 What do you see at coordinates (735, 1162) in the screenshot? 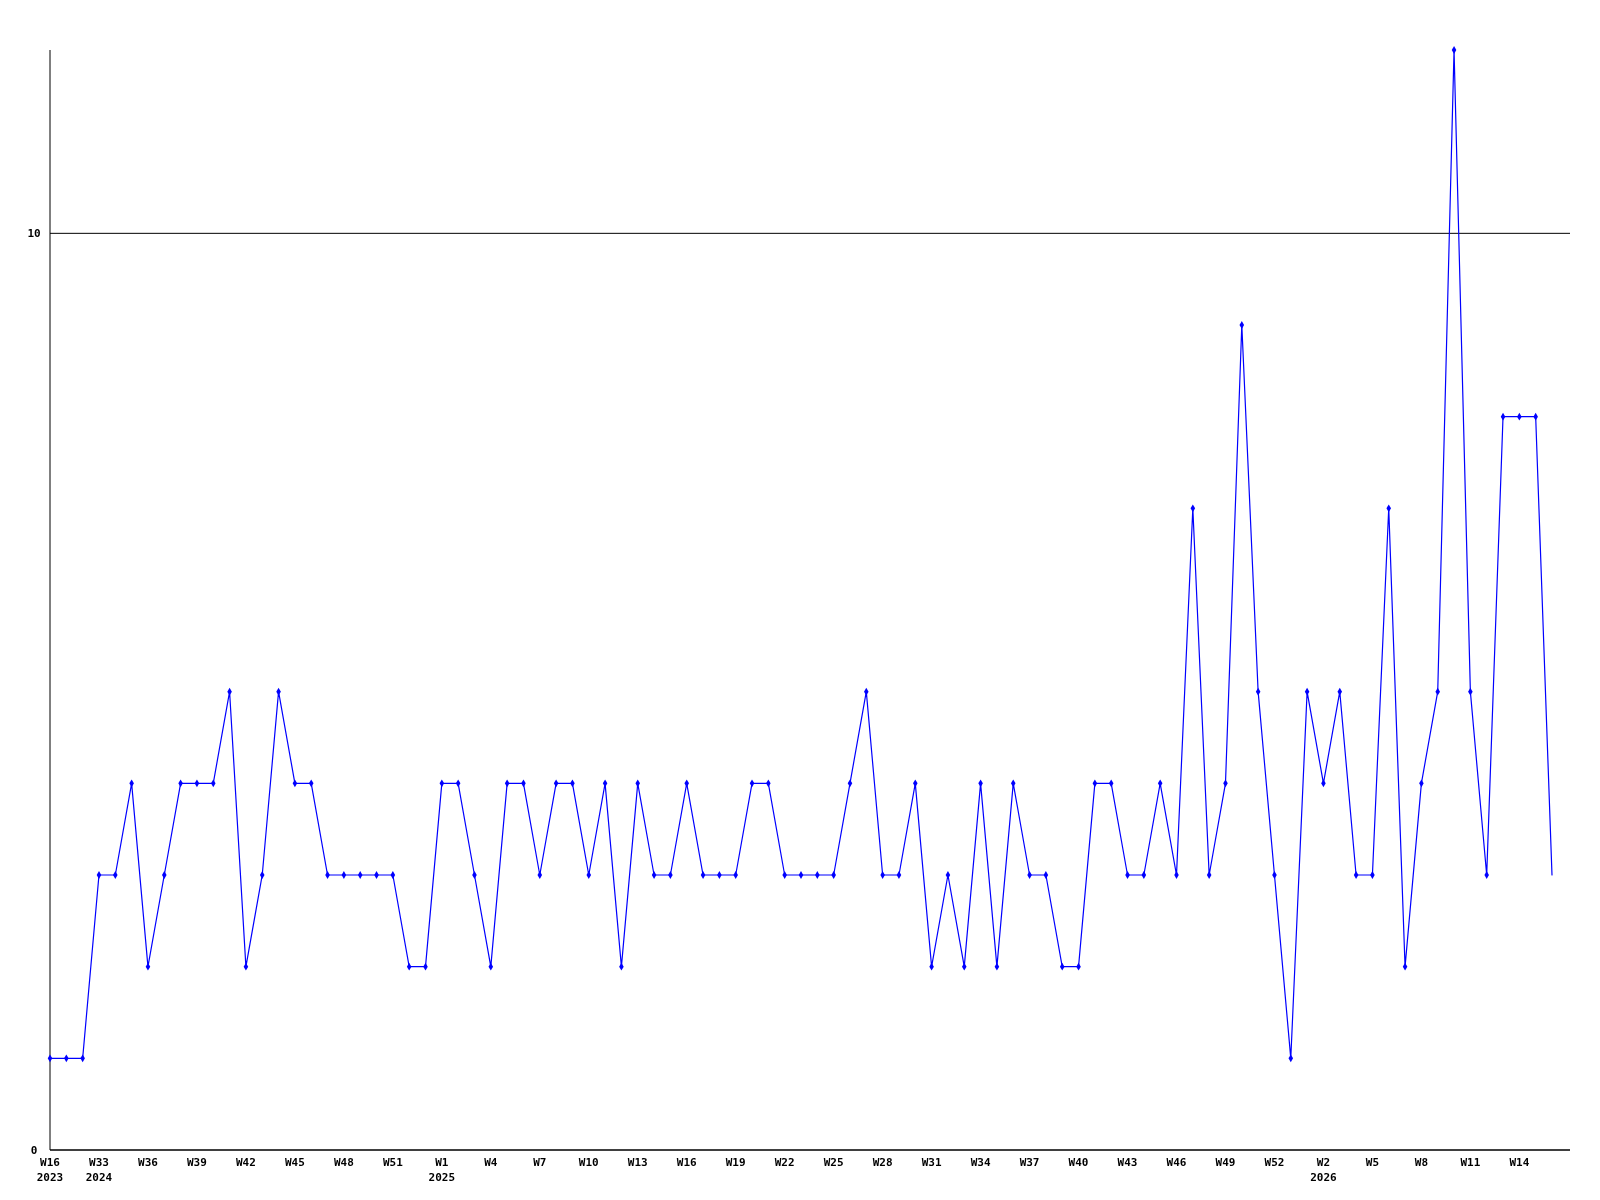
I see `x-tick-label: W19` at bounding box center [735, 1162].